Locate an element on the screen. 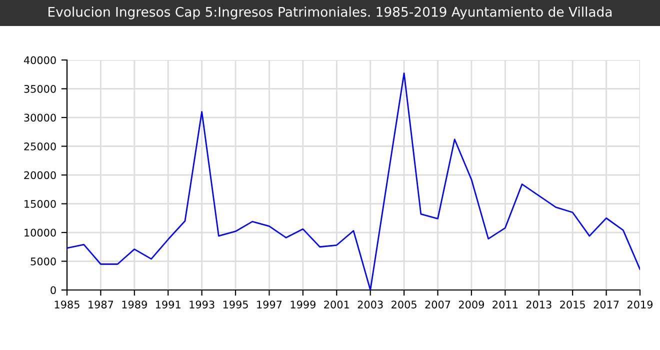 Image resolution: width=660 pixels, height=350 pixels. y-tick-label: 5000 is located at coordinates (43, 261).